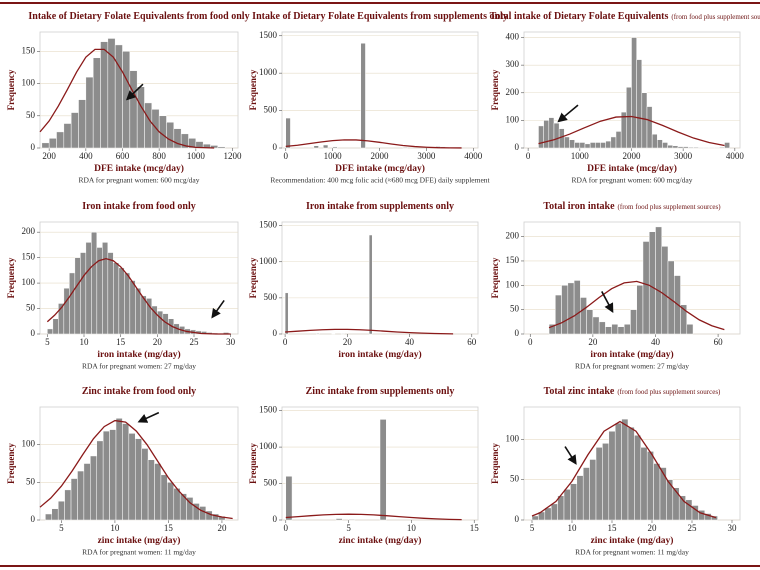  I want to click on x-tick-label: 1000, so click(196, 156).